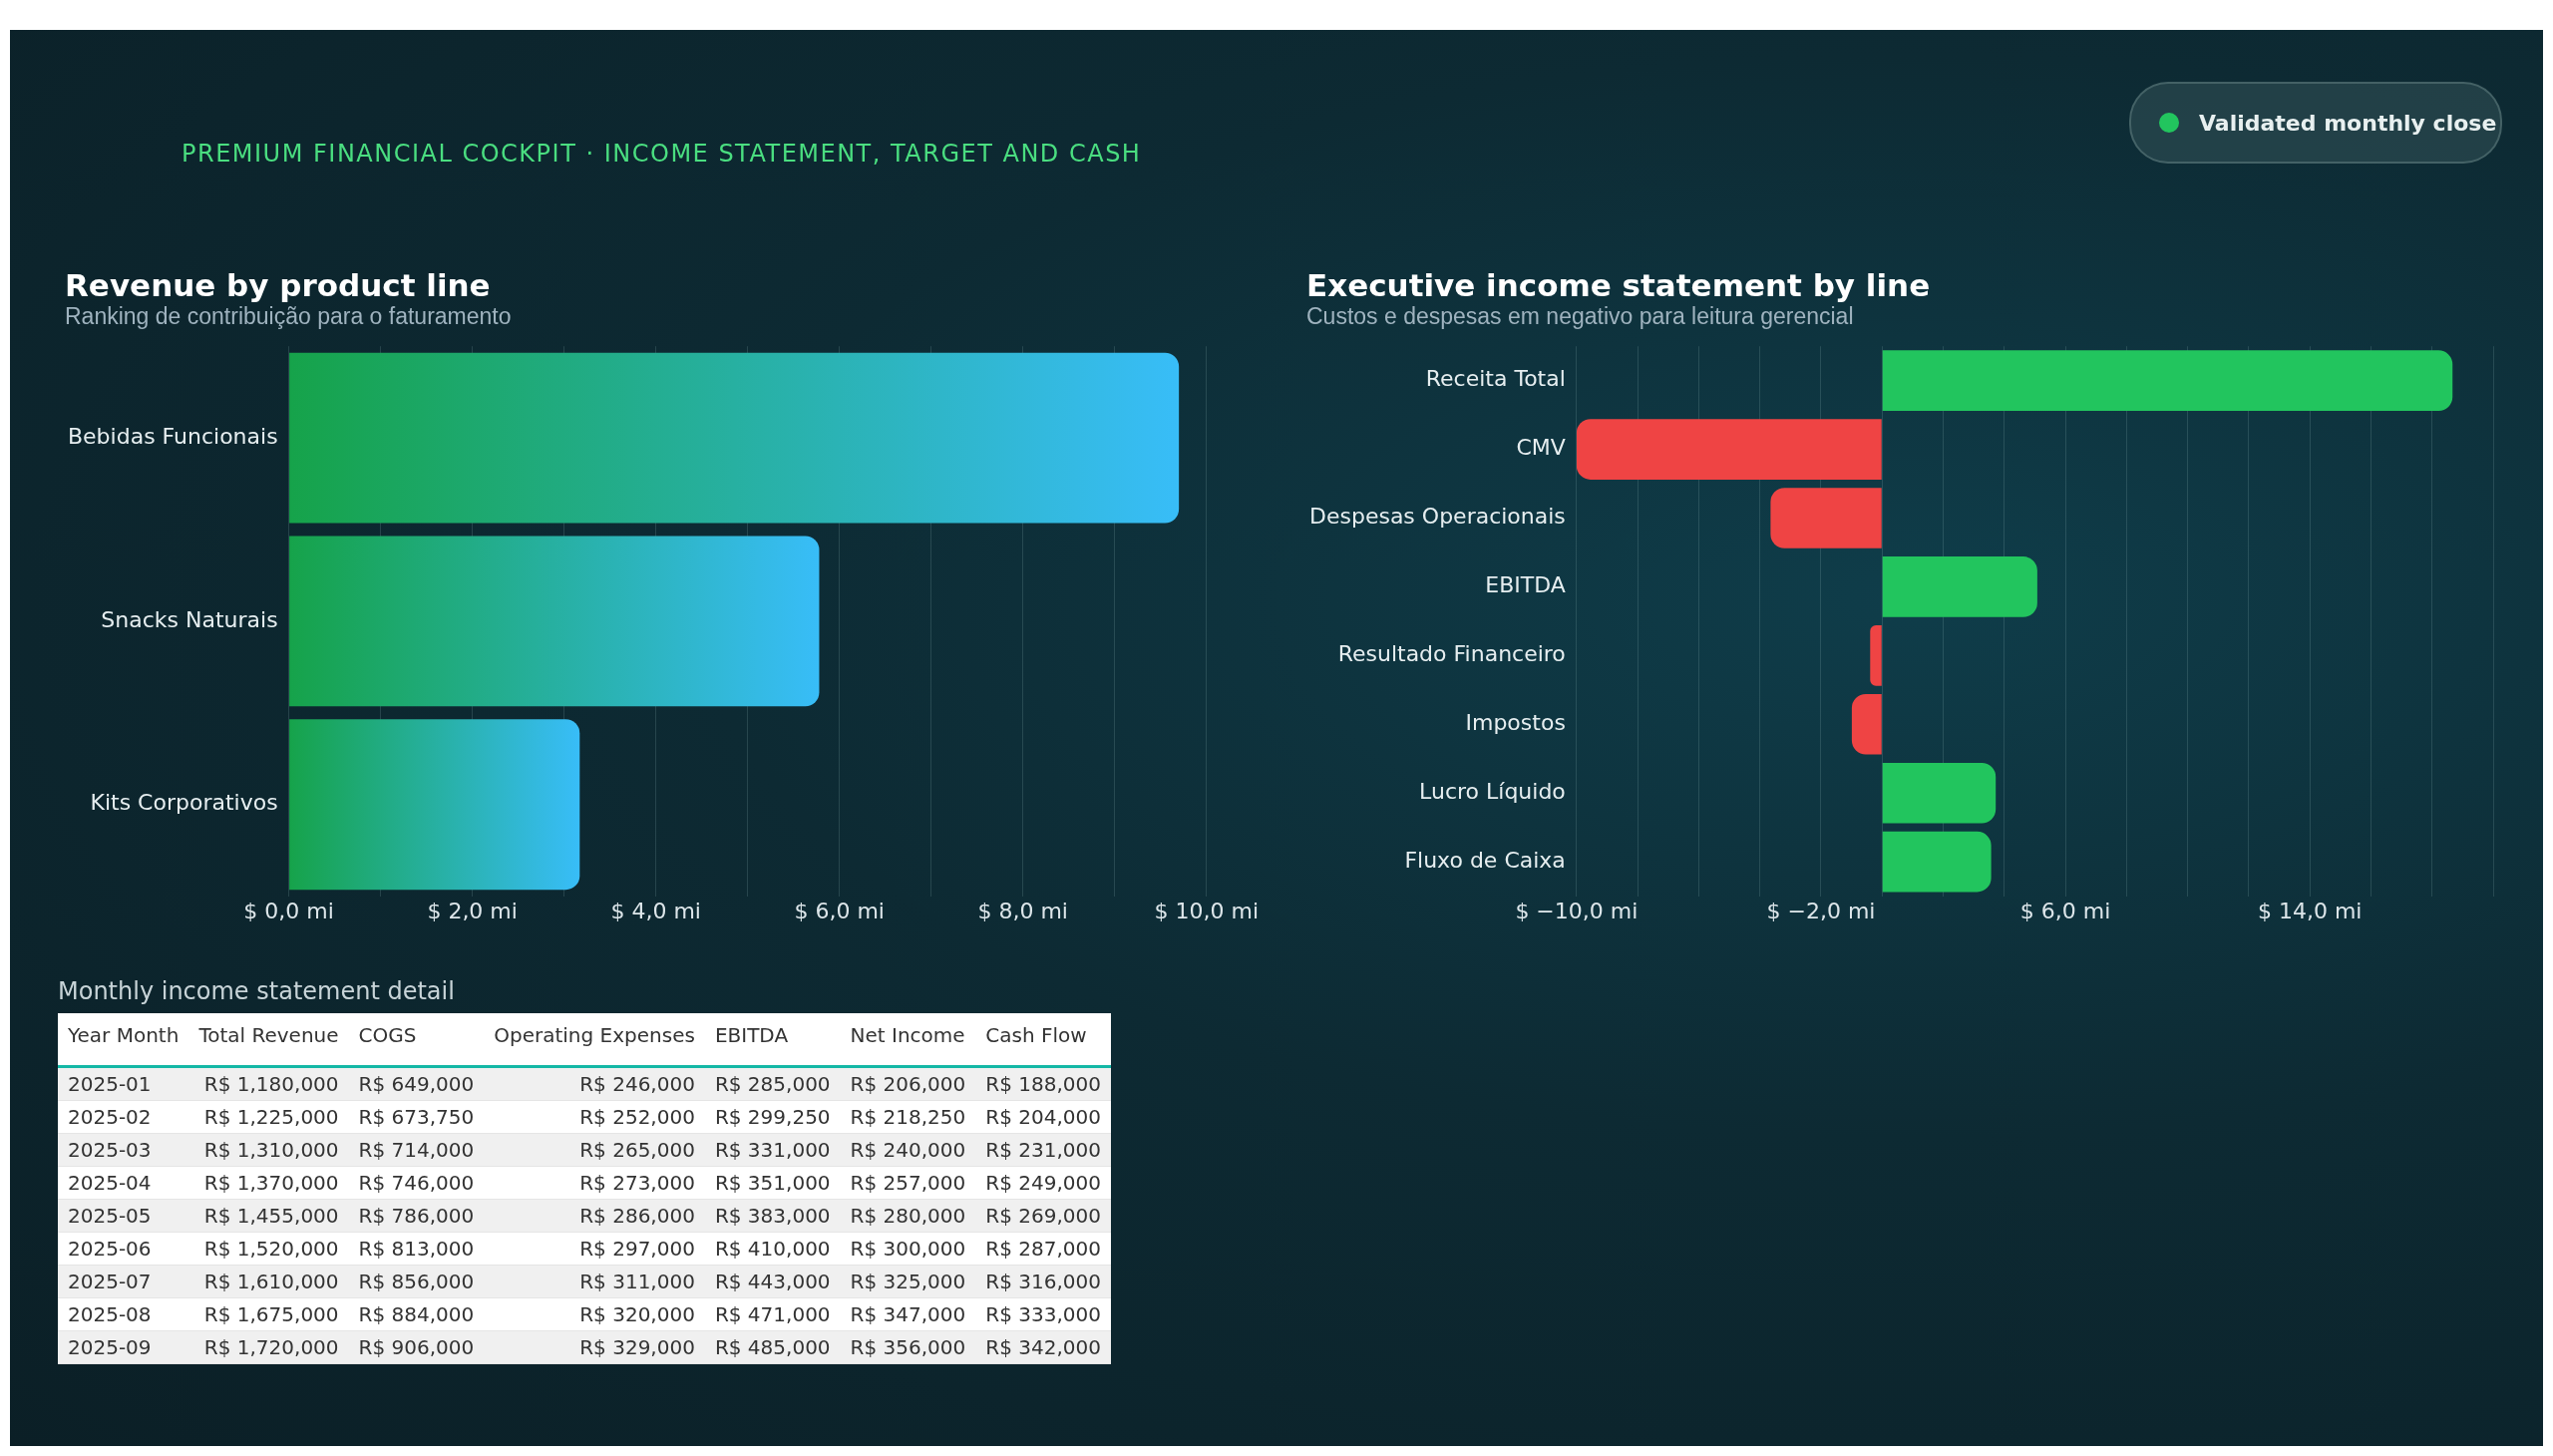 The width and height of the screenshot is (2553, 1456). I want to click on text: R$ 1,180,000, so click(268, 1083).